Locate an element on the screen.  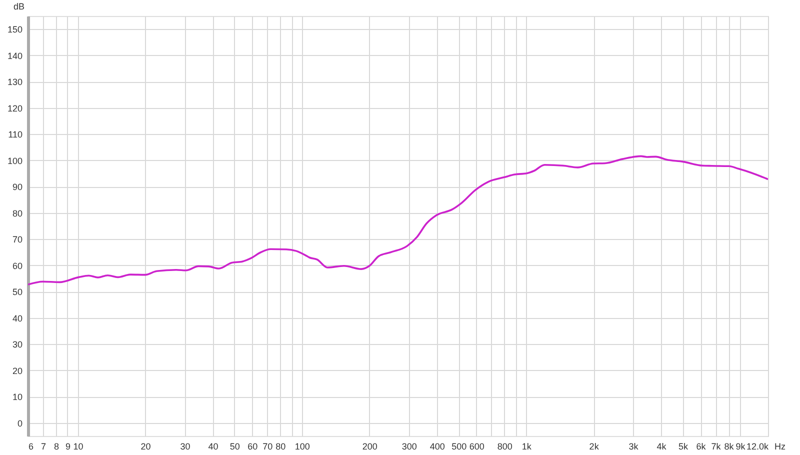
x-tick-label: 9k is located at coordinates (741, 447).